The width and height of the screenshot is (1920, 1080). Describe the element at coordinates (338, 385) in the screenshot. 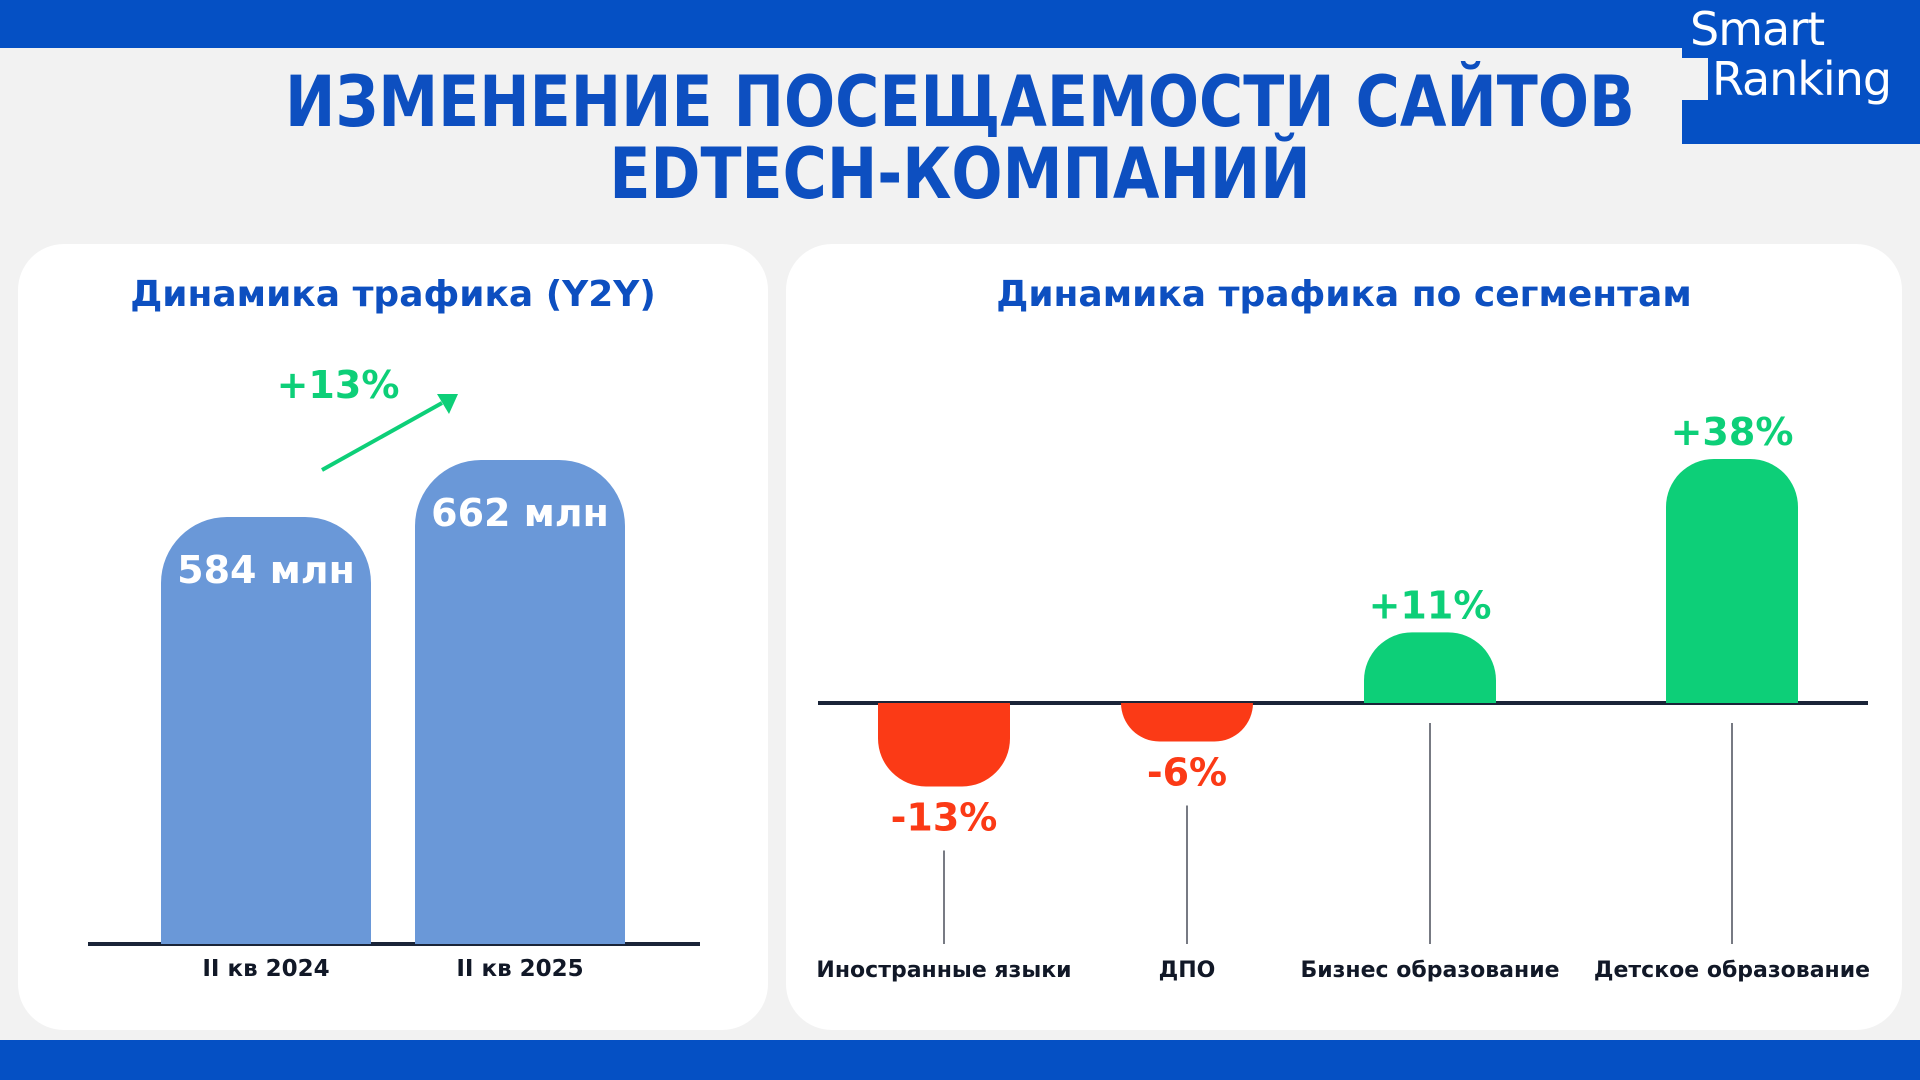

I see `growth-label: +13%` at that location.